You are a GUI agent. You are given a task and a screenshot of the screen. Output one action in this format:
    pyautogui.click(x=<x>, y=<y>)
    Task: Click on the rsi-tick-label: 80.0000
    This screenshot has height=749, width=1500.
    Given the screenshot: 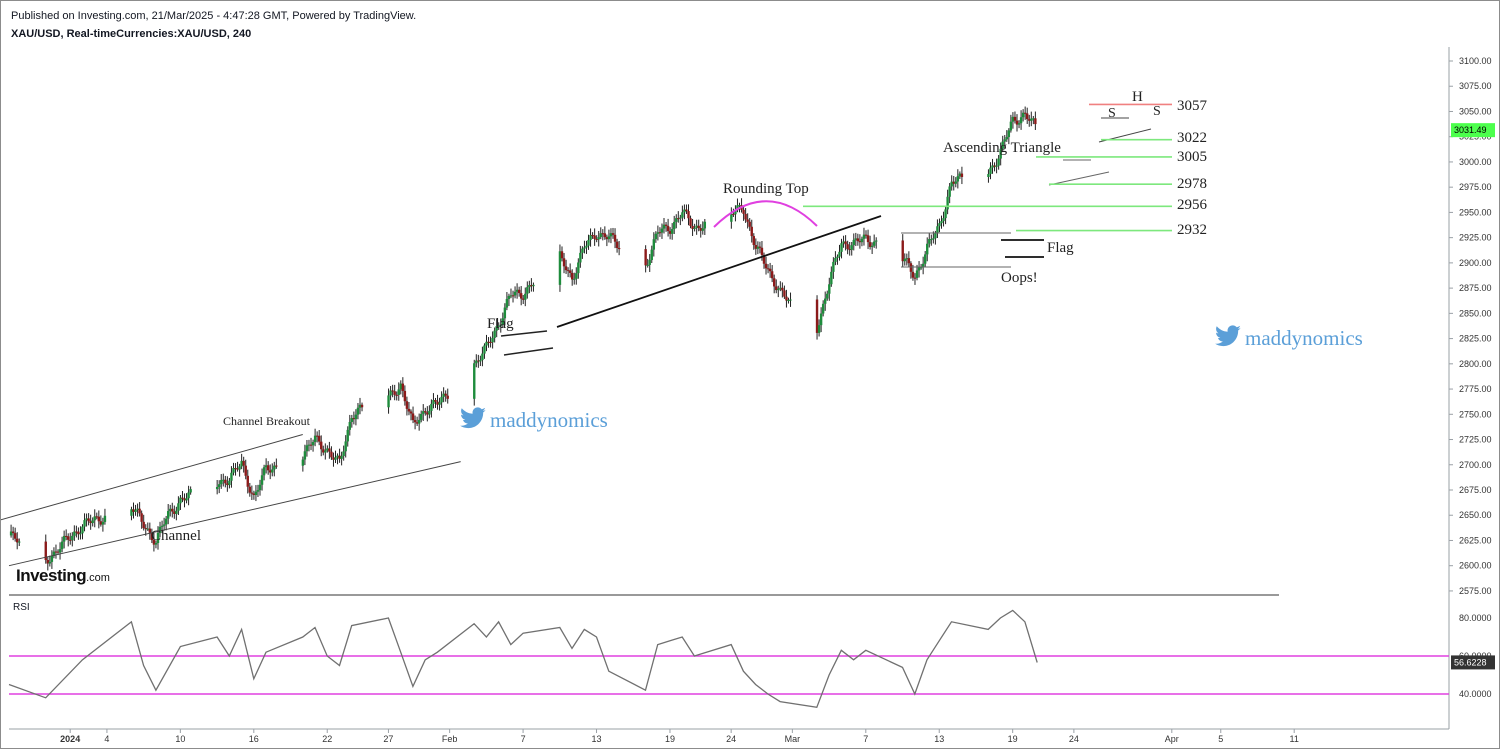 What is the action you would take?
    pyautogui.click(x=1475, y=618)
    